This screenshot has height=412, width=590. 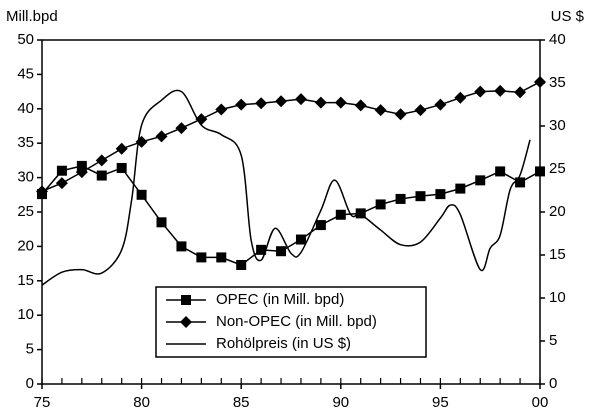 I want to click on y-tick-label: 5, so click(x=30, y=349).